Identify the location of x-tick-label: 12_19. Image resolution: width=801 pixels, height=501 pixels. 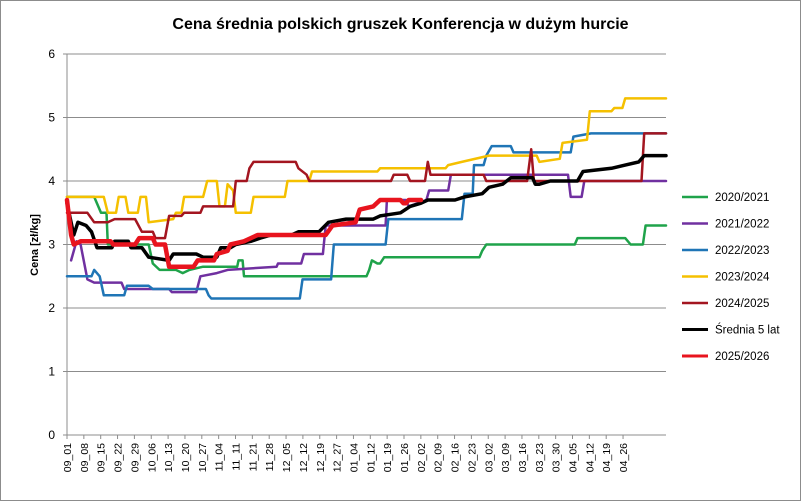
(321, 457).